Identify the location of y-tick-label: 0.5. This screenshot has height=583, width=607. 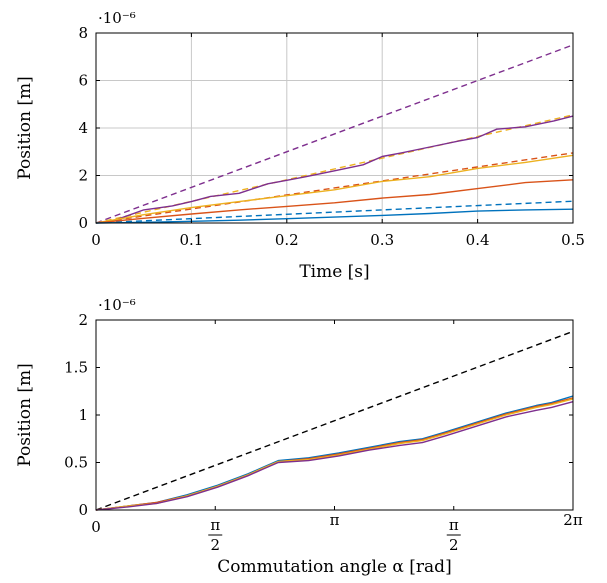
(76, 463).